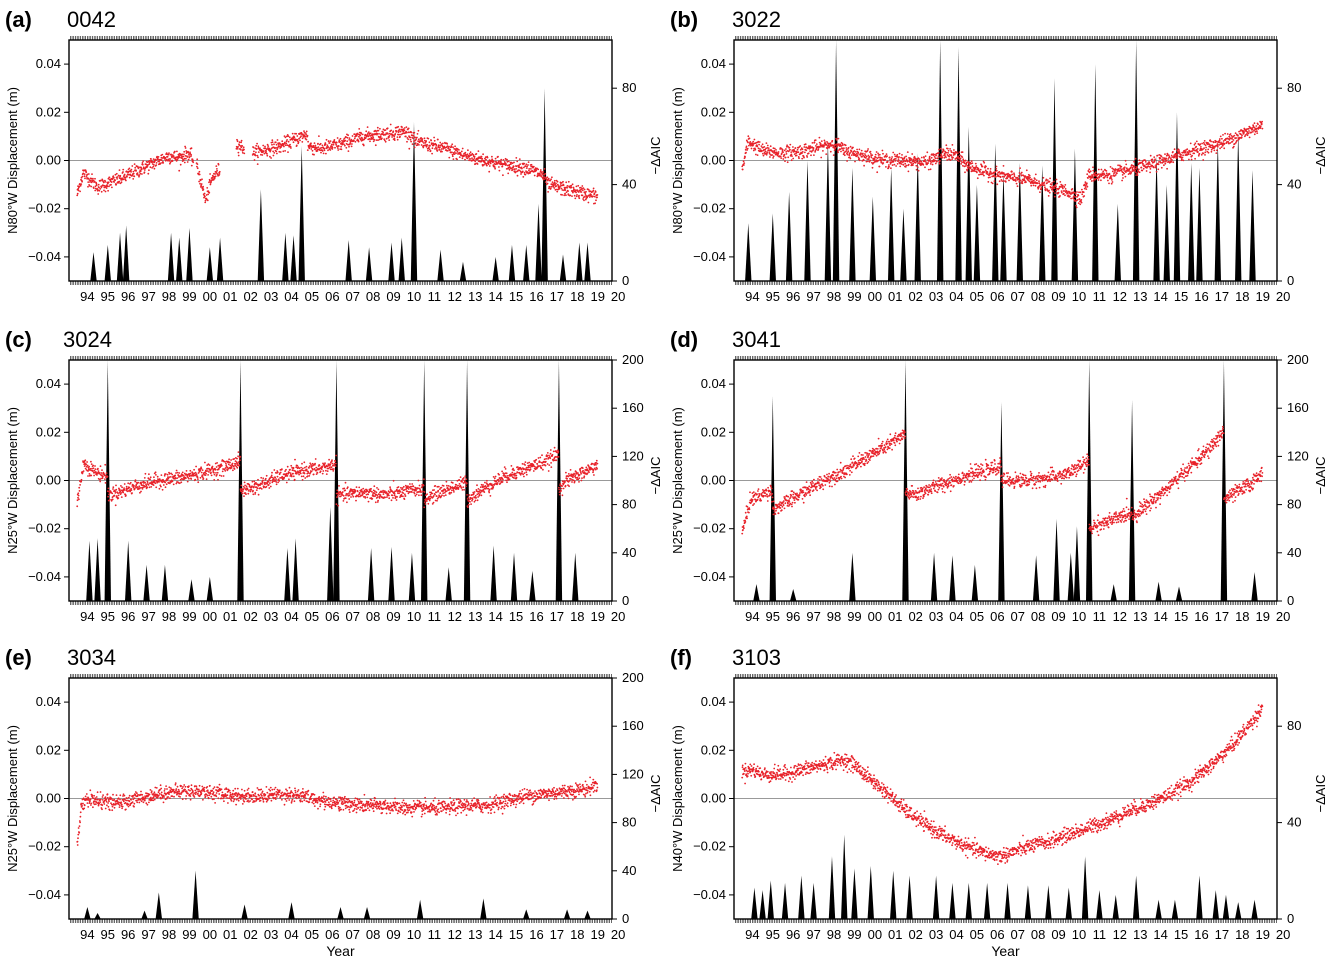  I want to click on x-tick-label: 04, so click(956, 296).